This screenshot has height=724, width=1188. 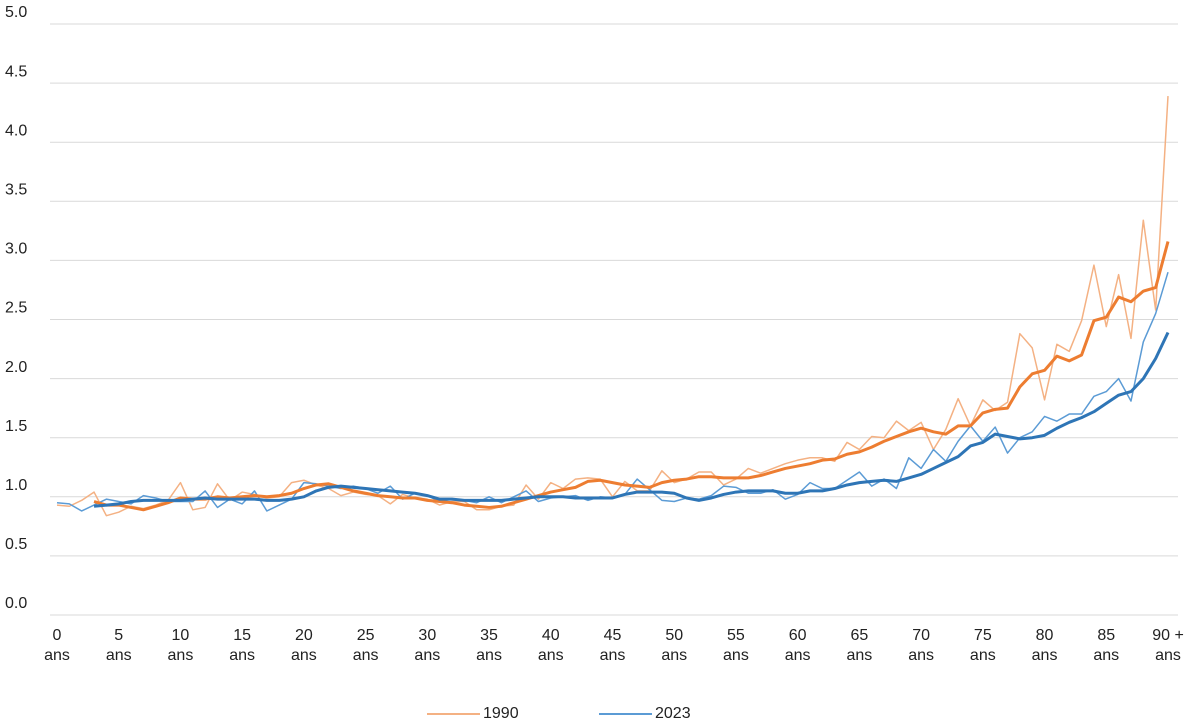 I want to click on x-tick-label: 0 ans, so click(x=57, y=645).